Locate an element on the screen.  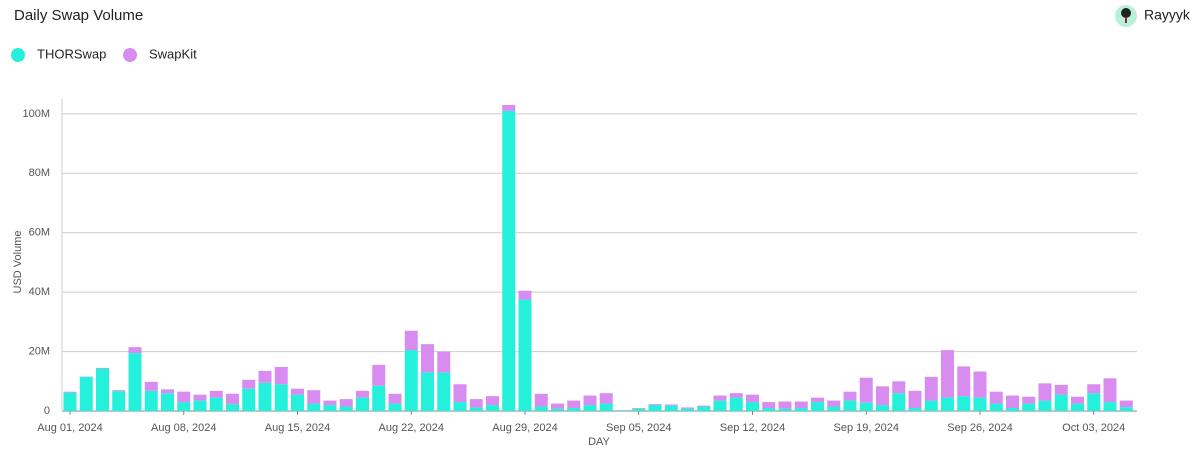
y-tick-label: 40M is located at coordinates (39, 292).